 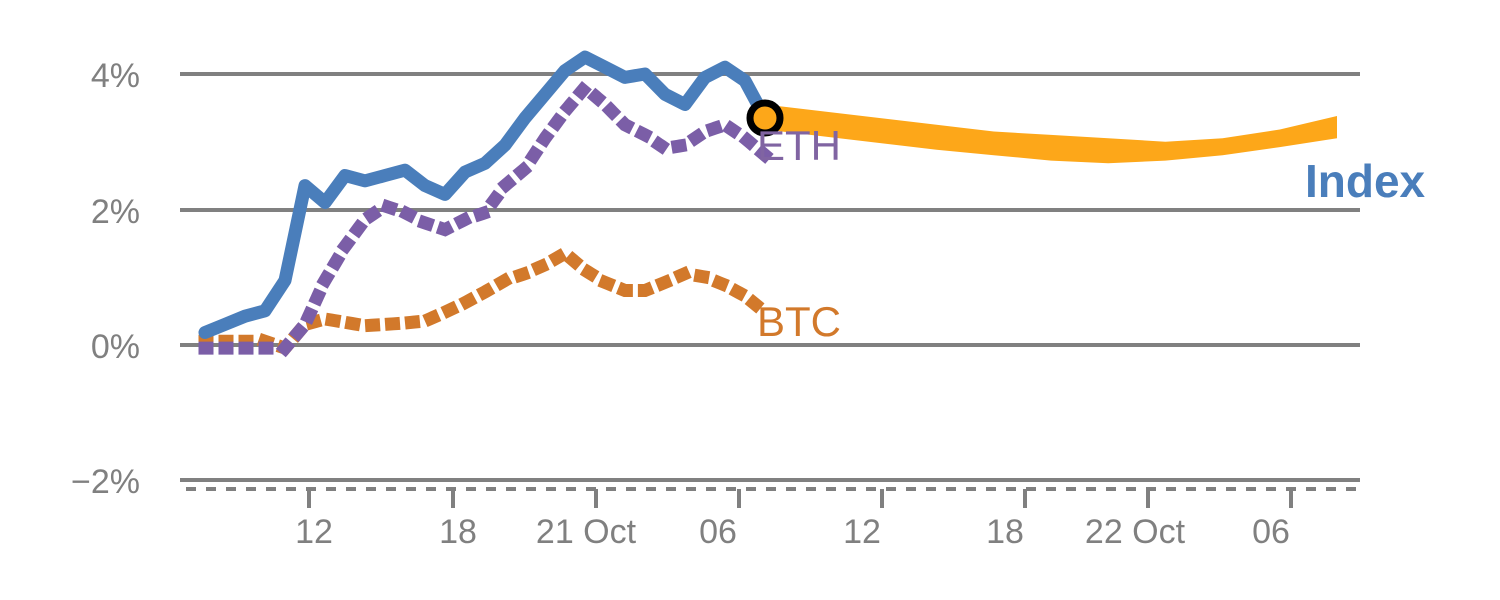 I want to click on x-tick-label-5: 18, so click(x=1005, y=532).